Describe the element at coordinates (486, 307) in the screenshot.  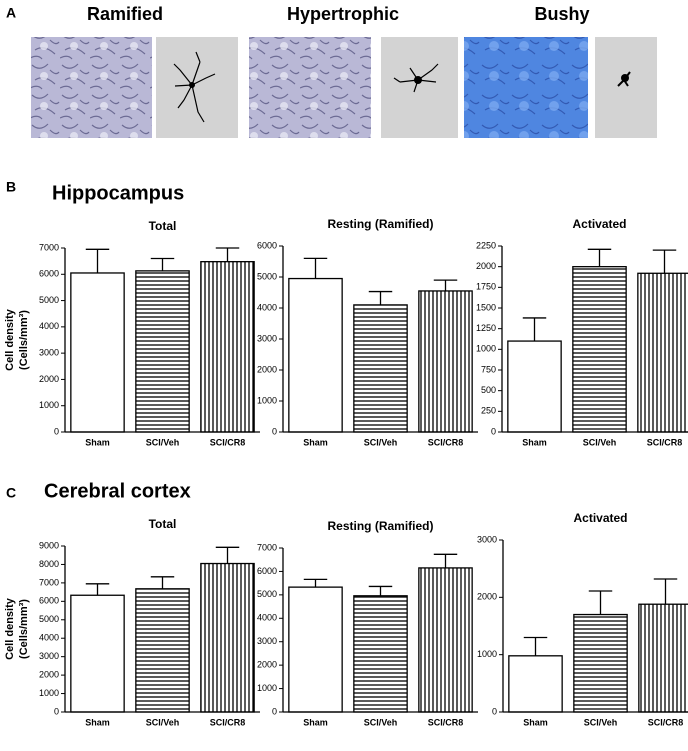
I see `y-tick-label: 1500` at that location.